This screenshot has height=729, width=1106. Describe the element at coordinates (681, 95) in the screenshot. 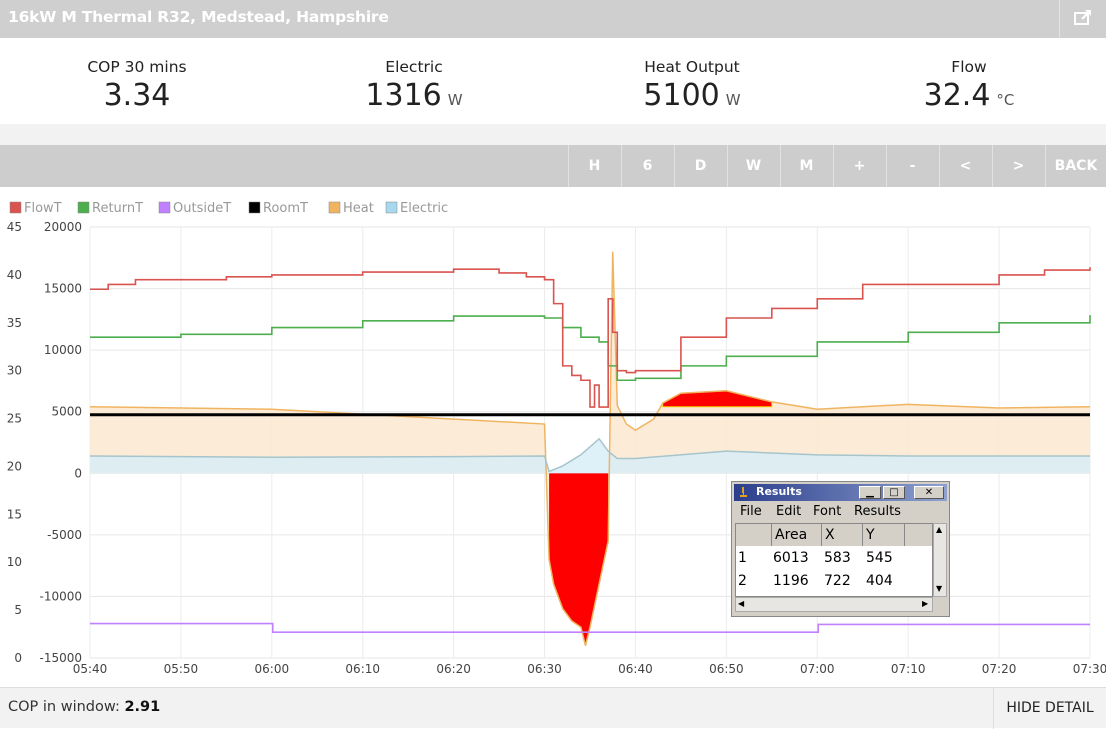

I see `stat-heat-number: 5100` at that location.